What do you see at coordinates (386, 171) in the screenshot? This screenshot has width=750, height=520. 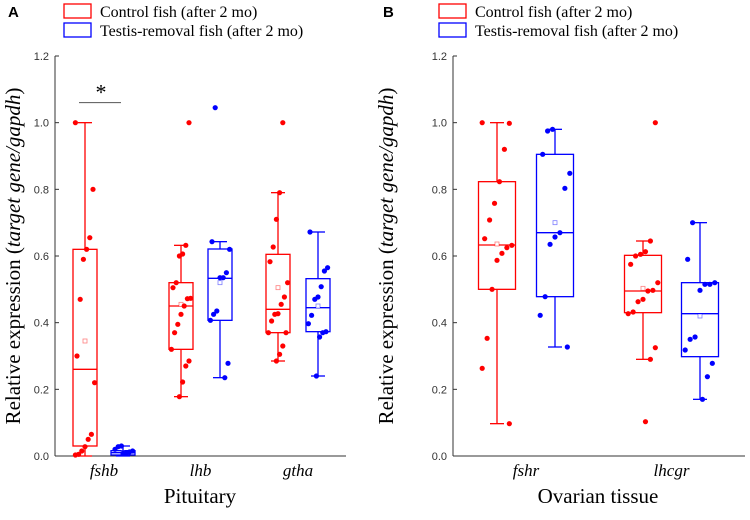 I see `y-axis-label-italic: target gene/gapdh` at bounding box center [386, 171].